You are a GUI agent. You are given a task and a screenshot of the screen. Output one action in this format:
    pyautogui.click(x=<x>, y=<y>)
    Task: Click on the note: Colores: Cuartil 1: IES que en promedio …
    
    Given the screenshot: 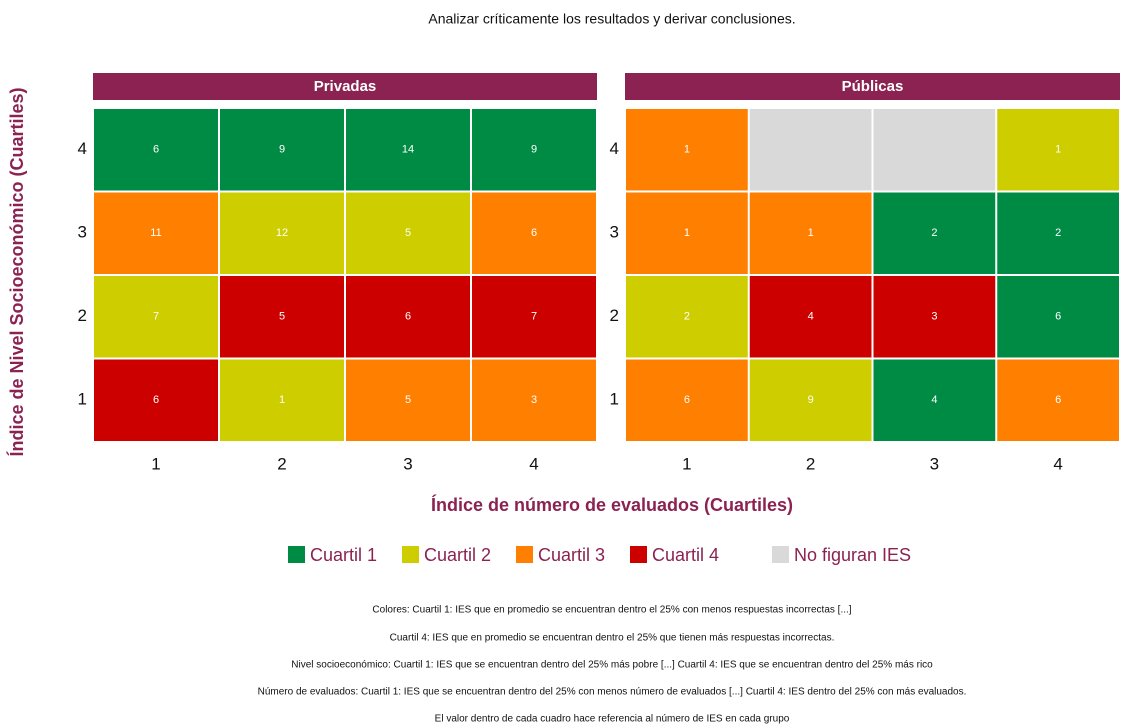 What is the action you would take?
    pyautogui.click(x=611, y=610)
    